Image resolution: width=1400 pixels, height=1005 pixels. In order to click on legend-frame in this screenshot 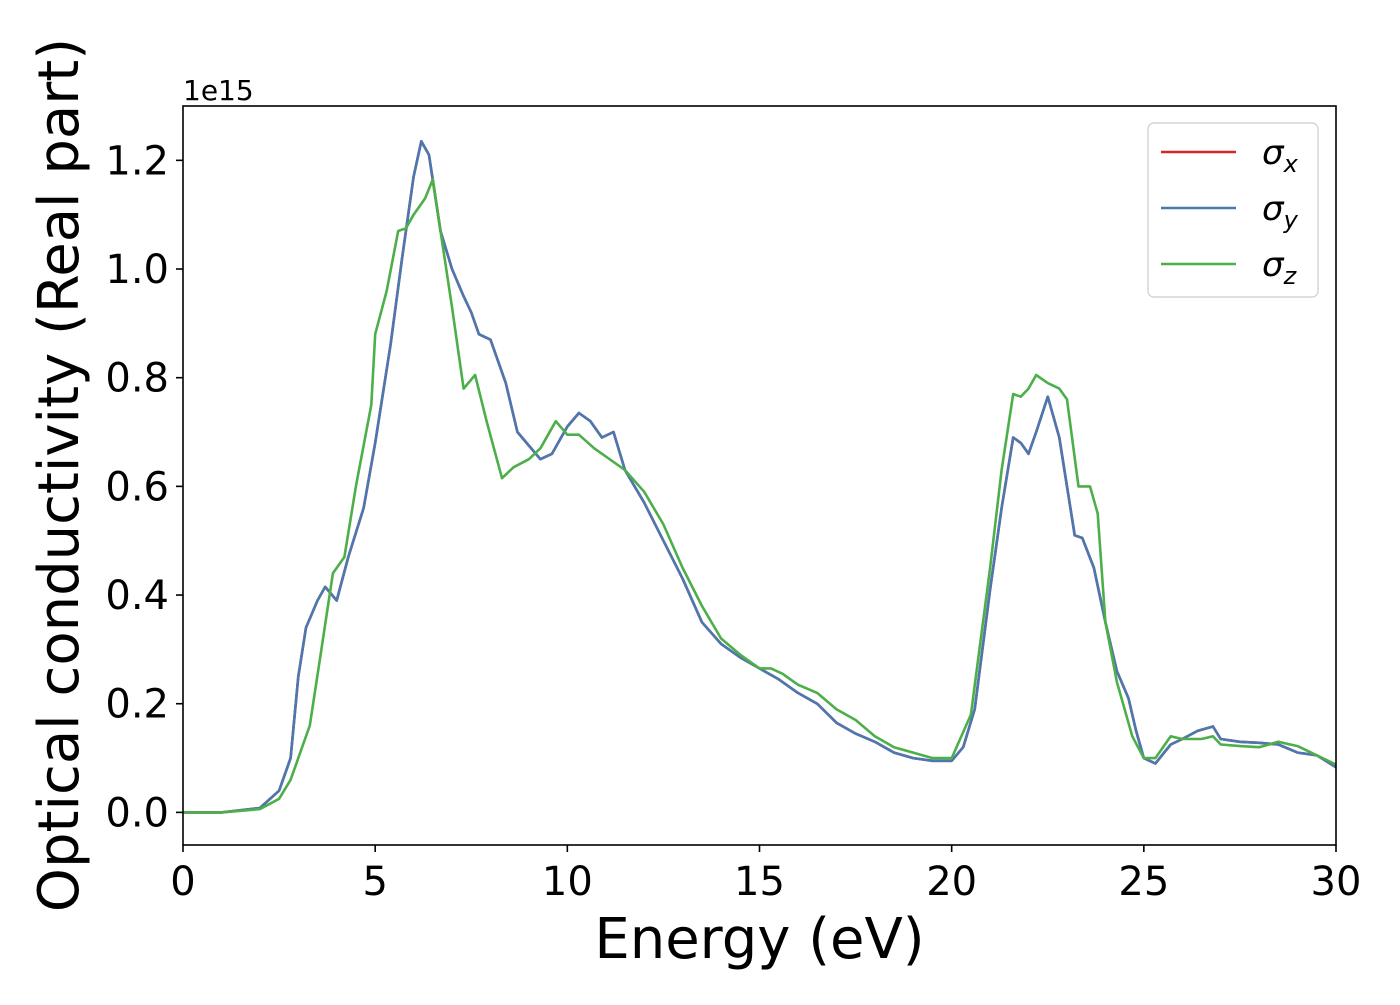, I will do `click(1233, 210)`.